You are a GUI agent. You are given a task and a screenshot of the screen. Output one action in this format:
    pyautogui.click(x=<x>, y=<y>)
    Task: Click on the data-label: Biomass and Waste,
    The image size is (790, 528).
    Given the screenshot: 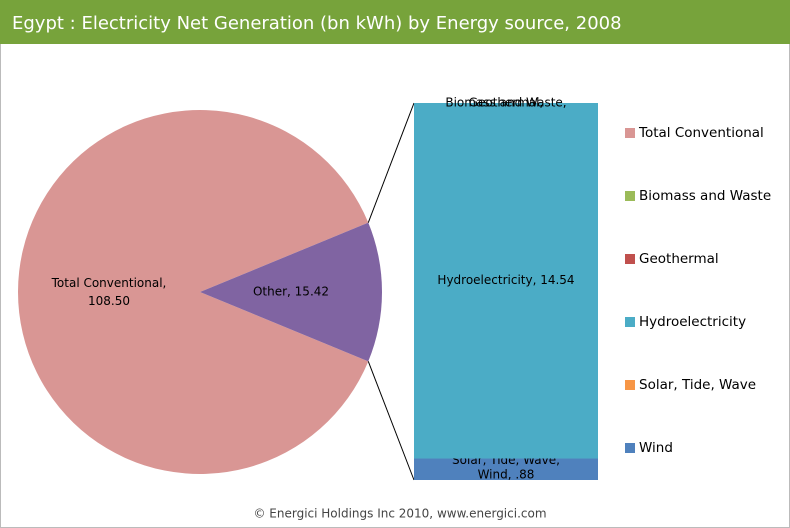 What is the action you would take?
    pyautogui.click(x=505, y=103)
    